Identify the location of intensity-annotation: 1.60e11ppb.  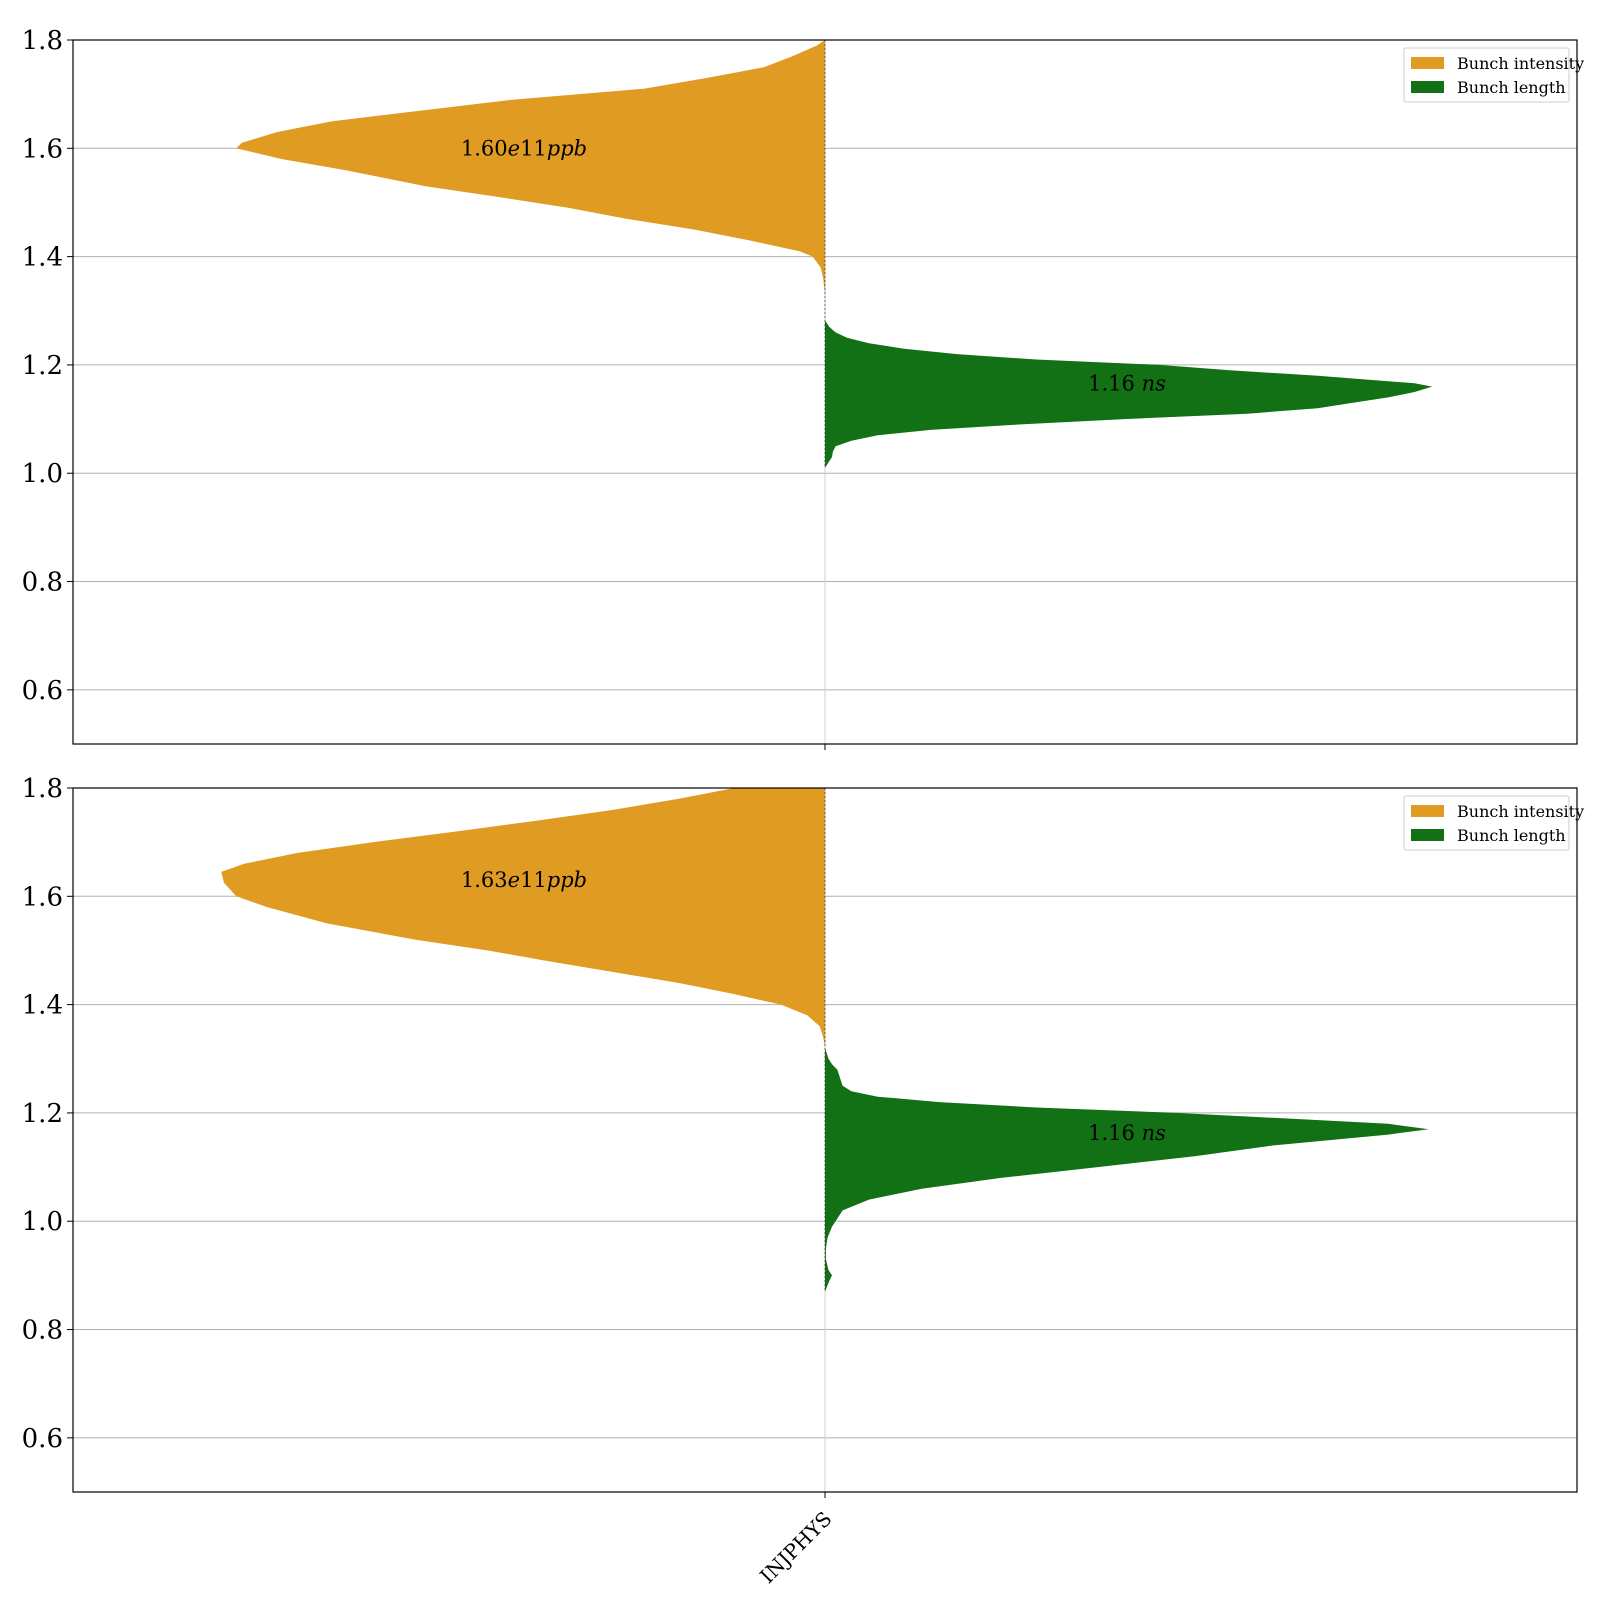
(524, 148).